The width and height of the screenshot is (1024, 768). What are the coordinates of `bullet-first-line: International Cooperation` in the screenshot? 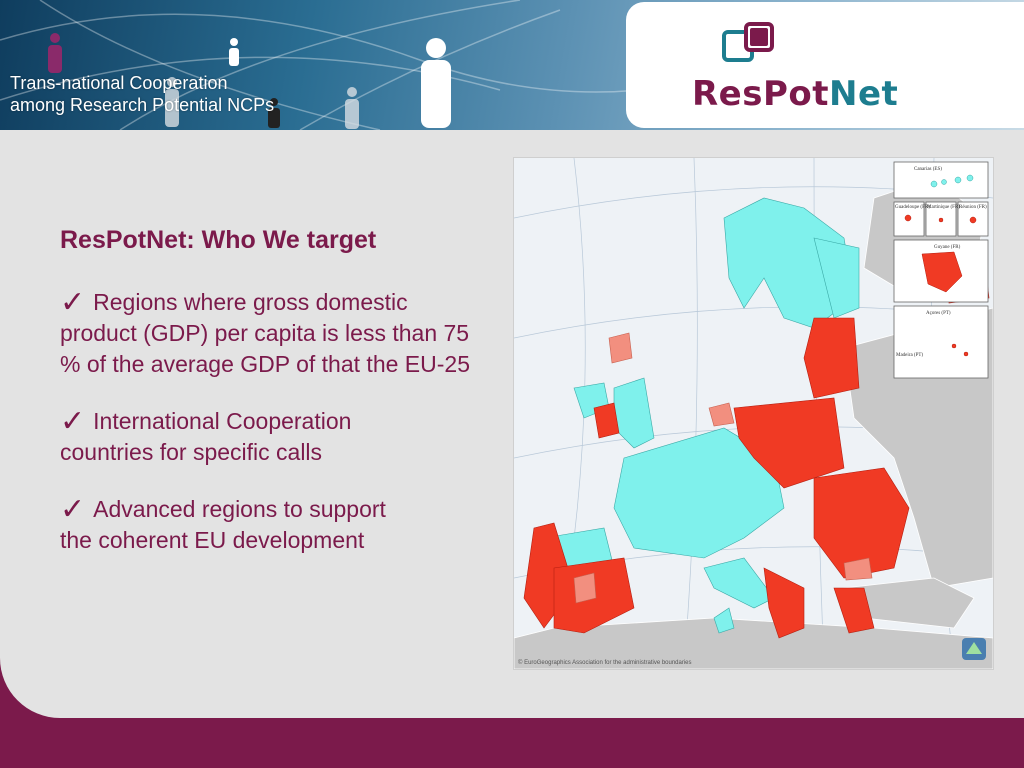 It's located at (222, 421).